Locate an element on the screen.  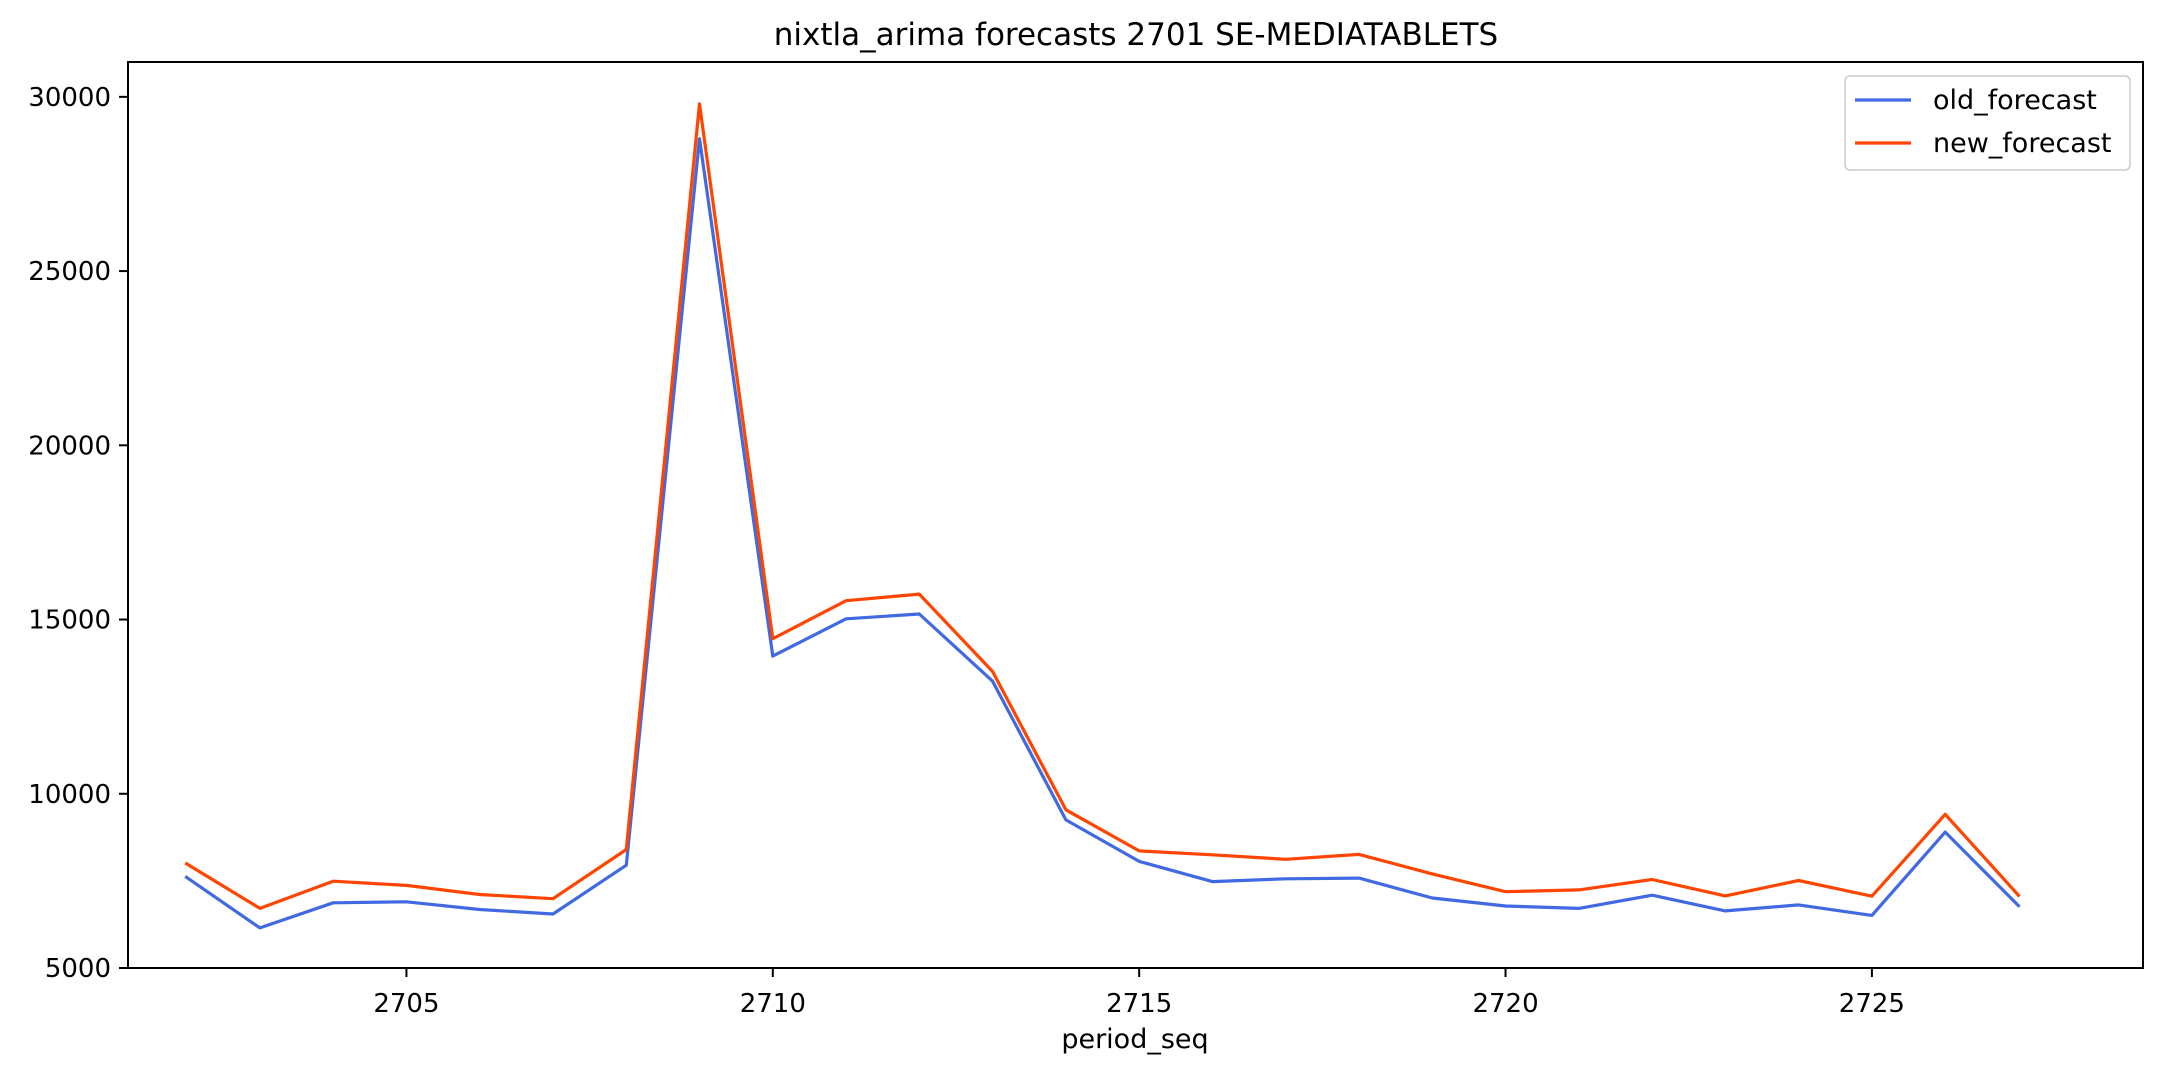
legend-box is located at coordinates (1987, 123).